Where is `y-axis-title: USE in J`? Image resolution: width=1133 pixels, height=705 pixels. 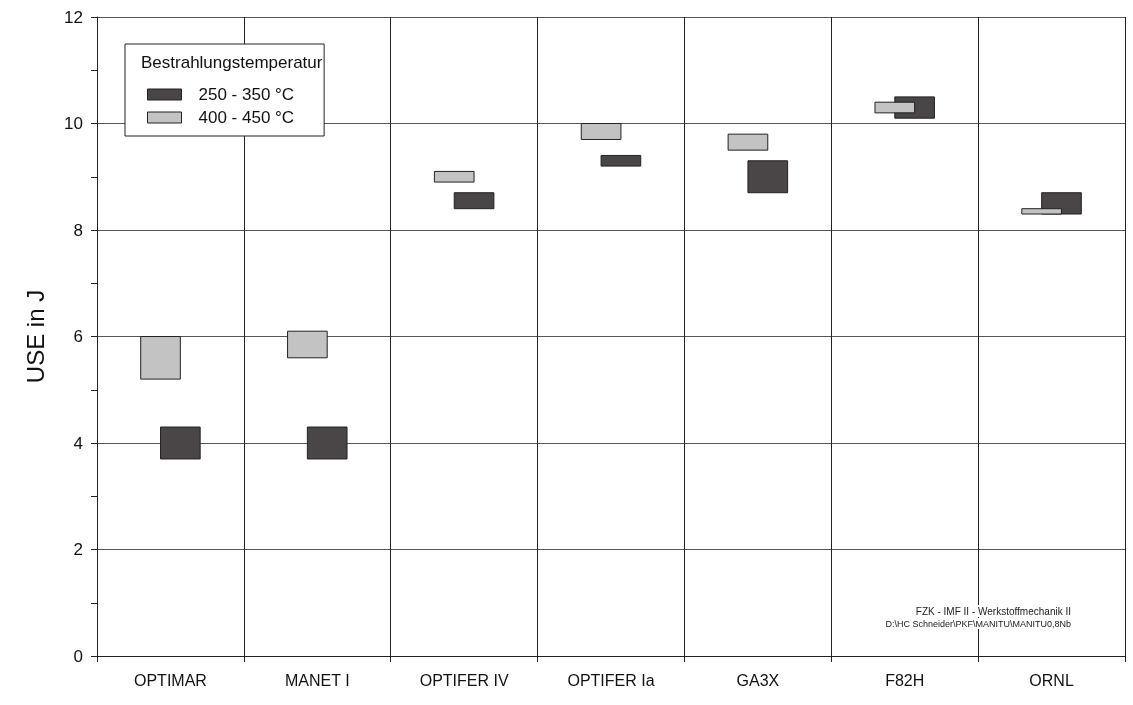
y-axis-title: USE in J is located at coordinates (35, 336).